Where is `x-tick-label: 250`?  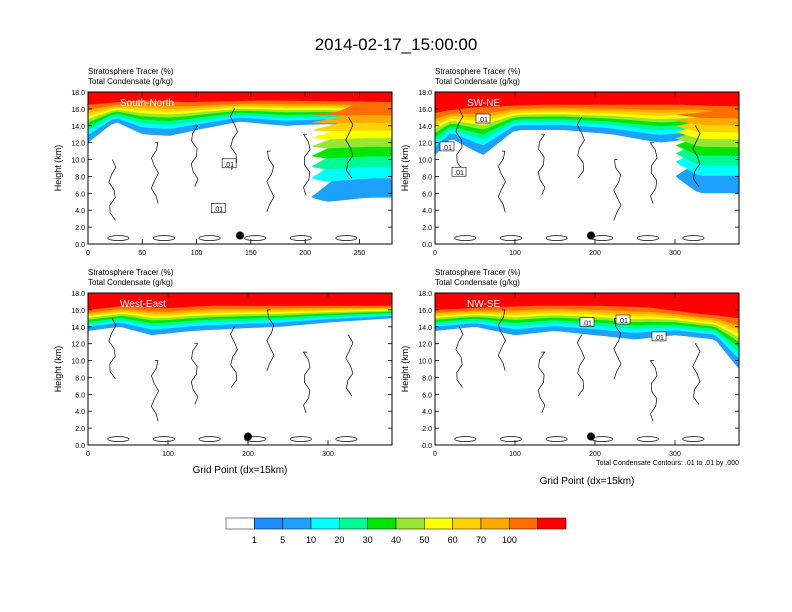 x-tick-label: 250 is located at coordinates (360, 253).